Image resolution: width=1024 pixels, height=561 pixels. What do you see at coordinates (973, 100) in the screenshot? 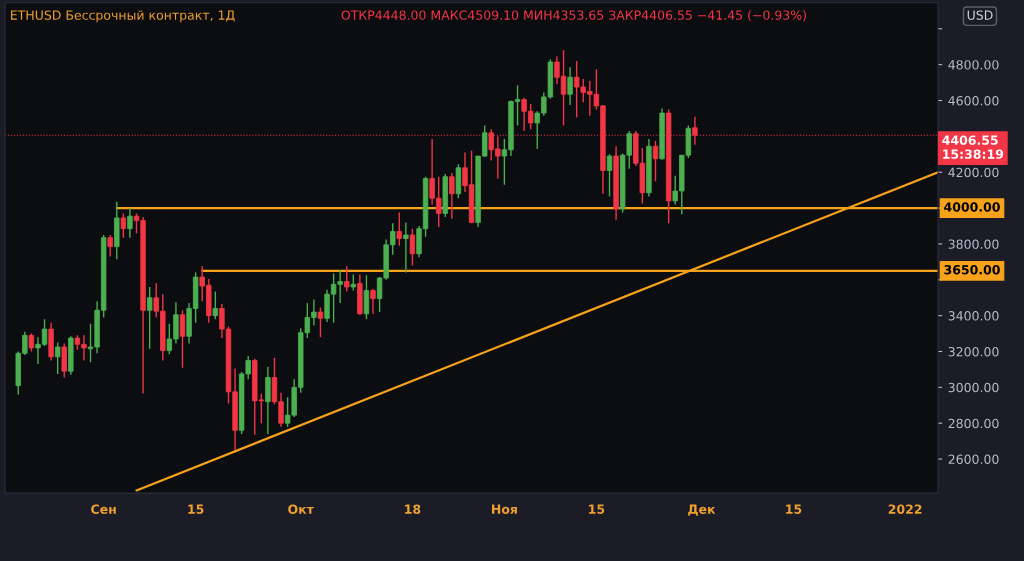
I see `y-tick-label: 4600.00` at bounding box center [973, 100].